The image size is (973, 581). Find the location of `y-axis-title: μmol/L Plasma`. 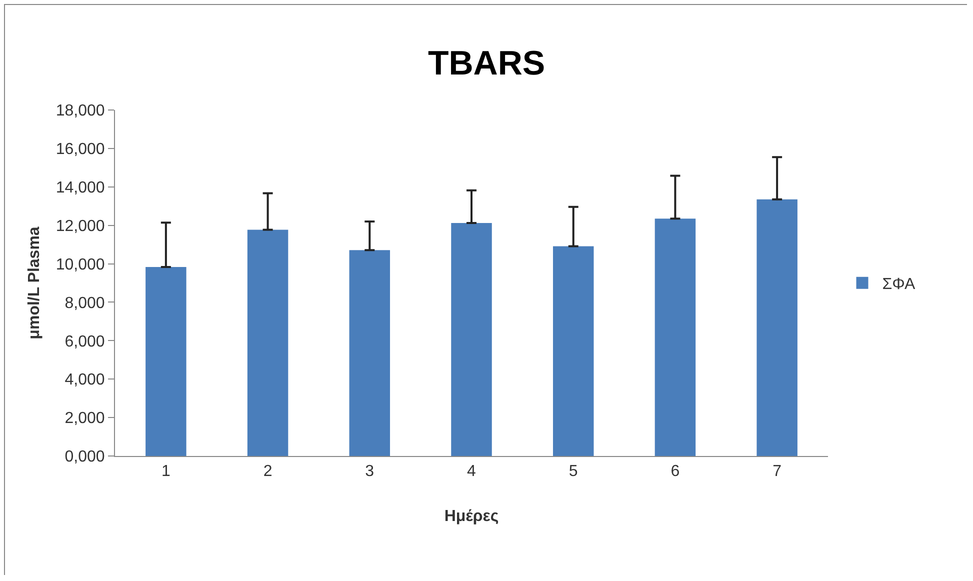

y-axis-title: μmol/L Plasma is located at coordinates (34, 283).